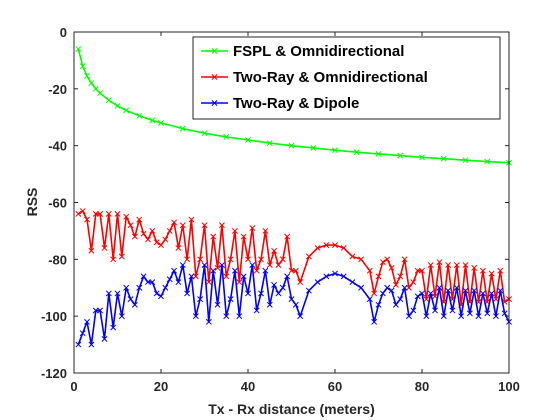 Image resolution: width=560 pixels, height=420 pixels. I want to click on y-tick-label: -100, so click(54, 316).